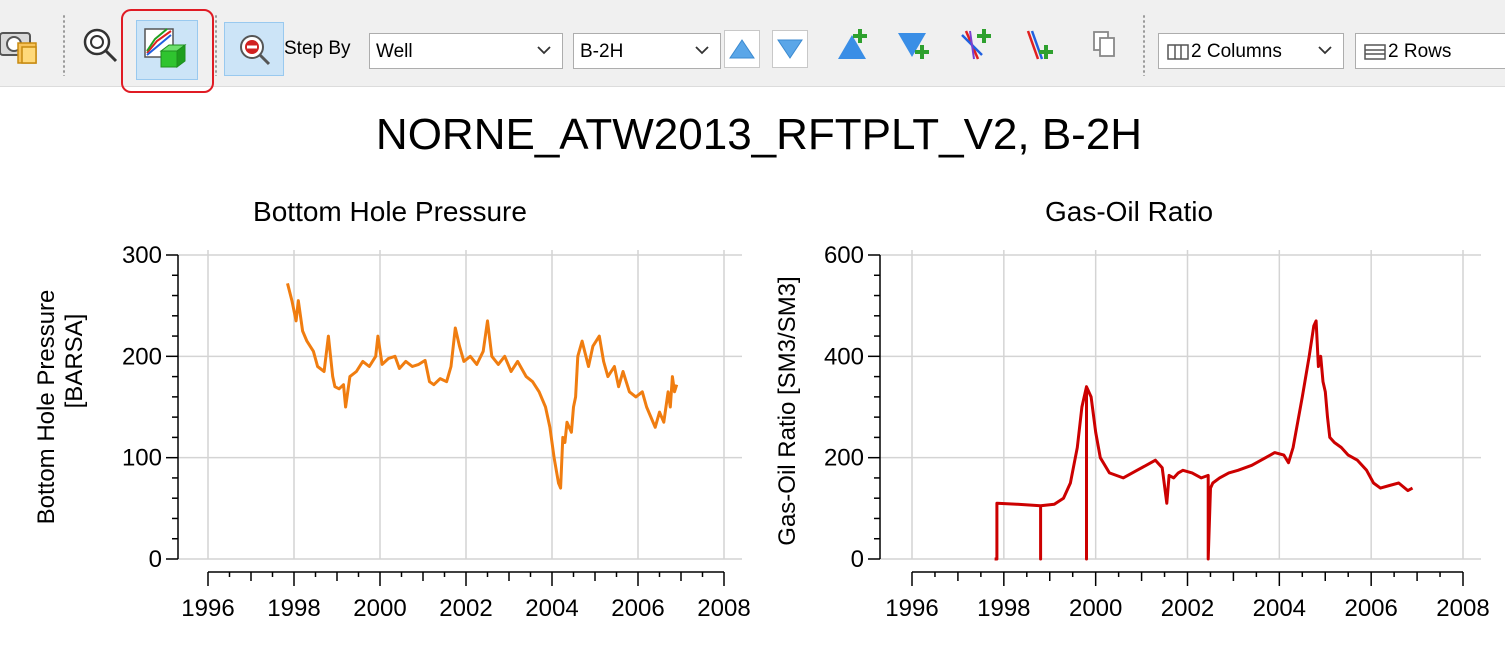 The width and height of the screenshot is (1505, 654). What do you see at coordinates (1236, 51) in the screenshot?
I see `columns-value: 2 Columns` at bounding box center [1236, 51].